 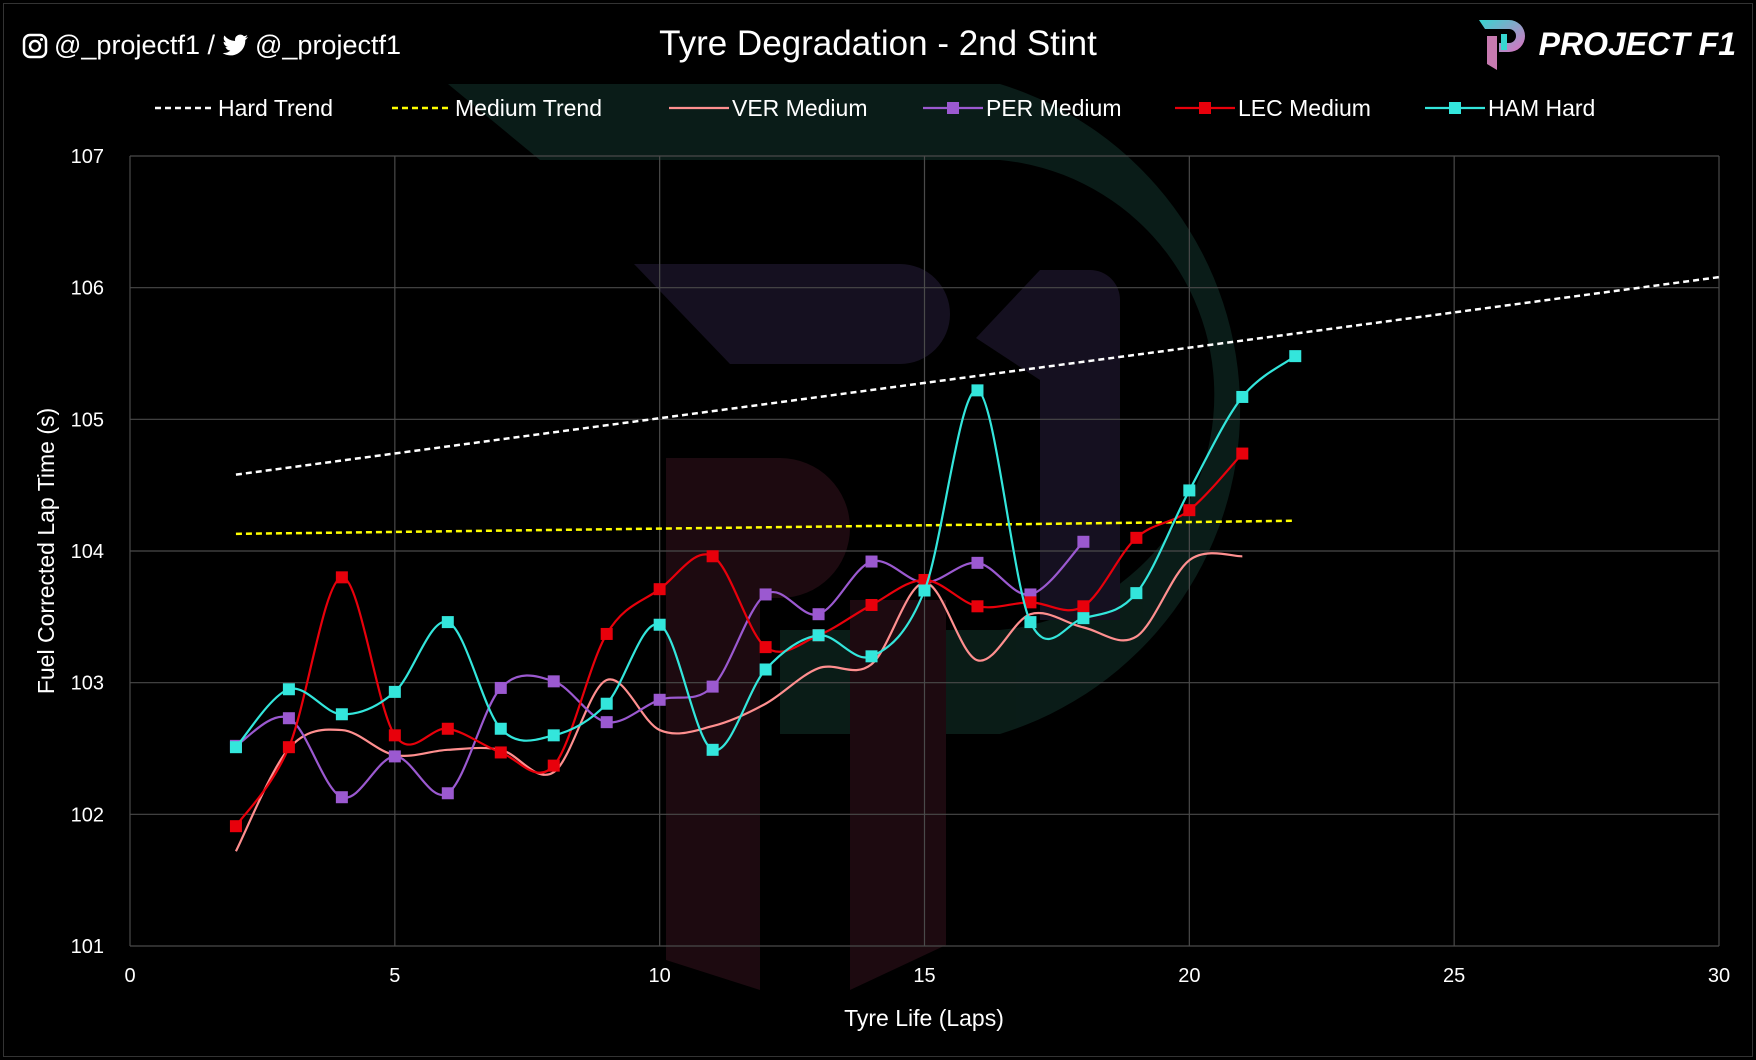 What do you see at coordinates (35, 45) in the screenshot?
I see `instagram-icon` at bounding box center [35, 45].